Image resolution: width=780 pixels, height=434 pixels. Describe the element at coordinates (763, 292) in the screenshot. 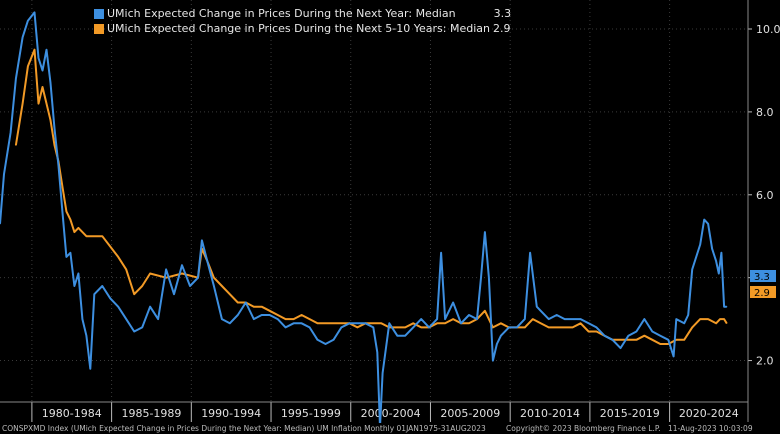

I see `last-value-tag-five-ten-year` at that location.